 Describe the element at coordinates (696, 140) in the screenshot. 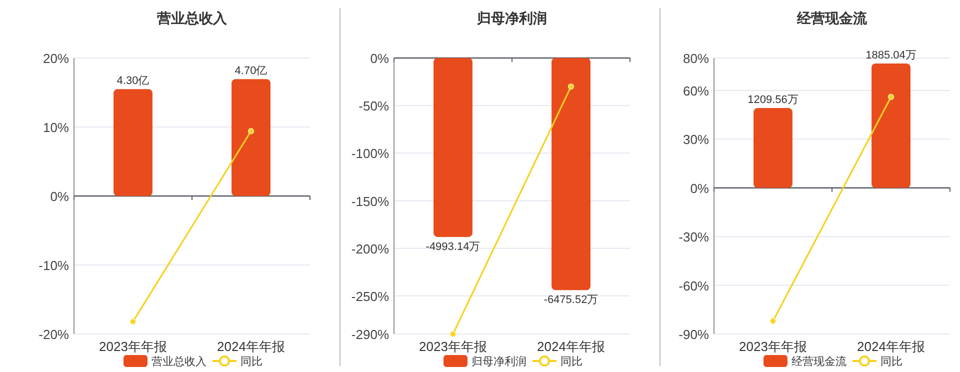

I see `y-tick-label: 30%` at that location.